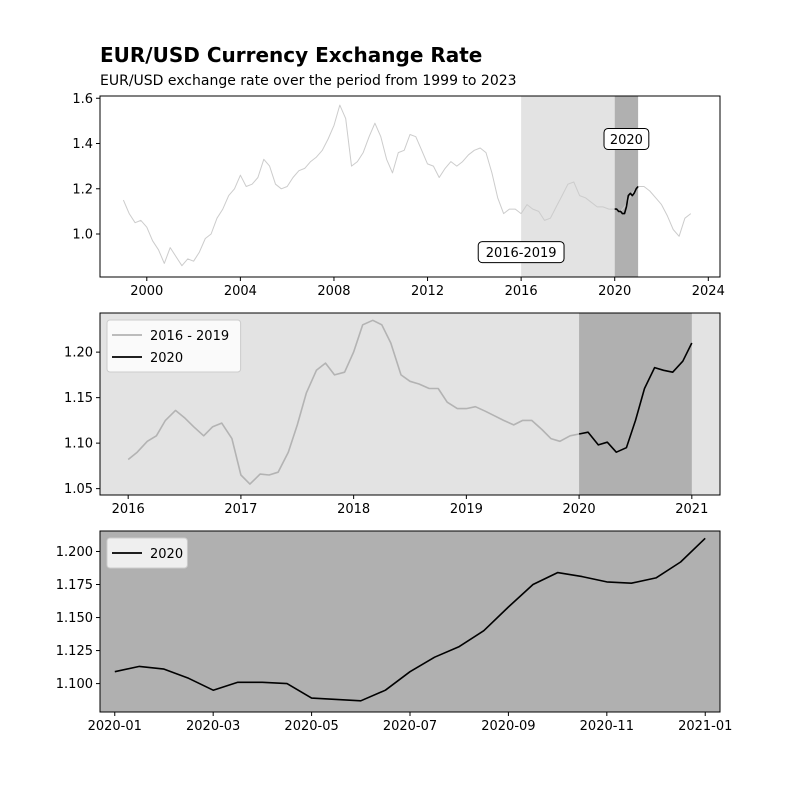  Describe the element at coordinates (240, 291) in the screenshot. I see `x-tick-label: 2004` at that location.